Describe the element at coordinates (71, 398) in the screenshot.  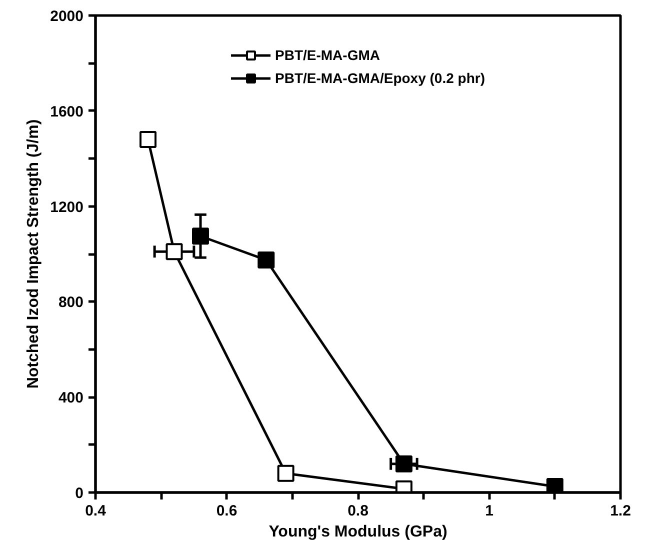
I see `y-tick-label: 400` at that location.